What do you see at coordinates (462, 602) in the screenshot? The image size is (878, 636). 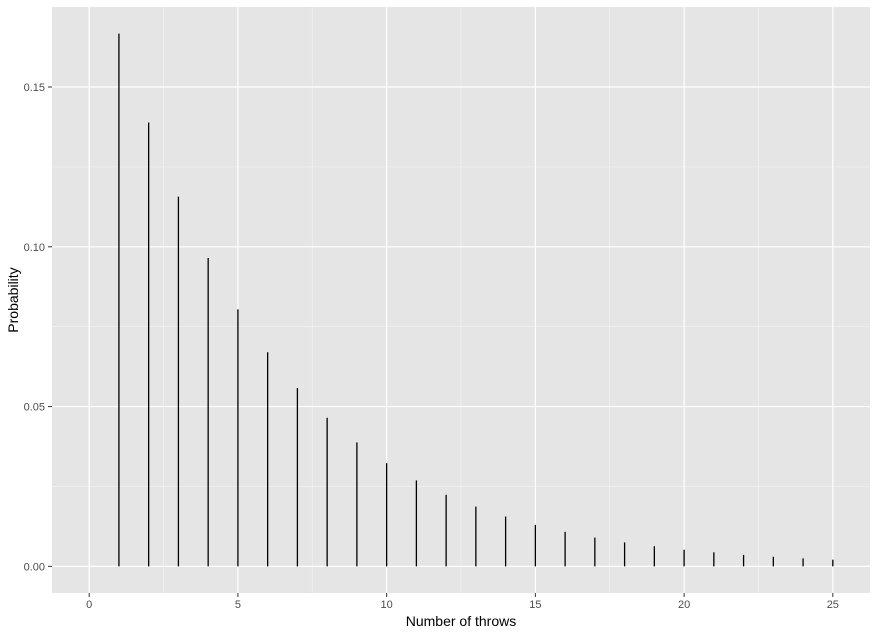 I see `x-axis: 0 5 10 15 20 25` at bounding box center [462, 602].